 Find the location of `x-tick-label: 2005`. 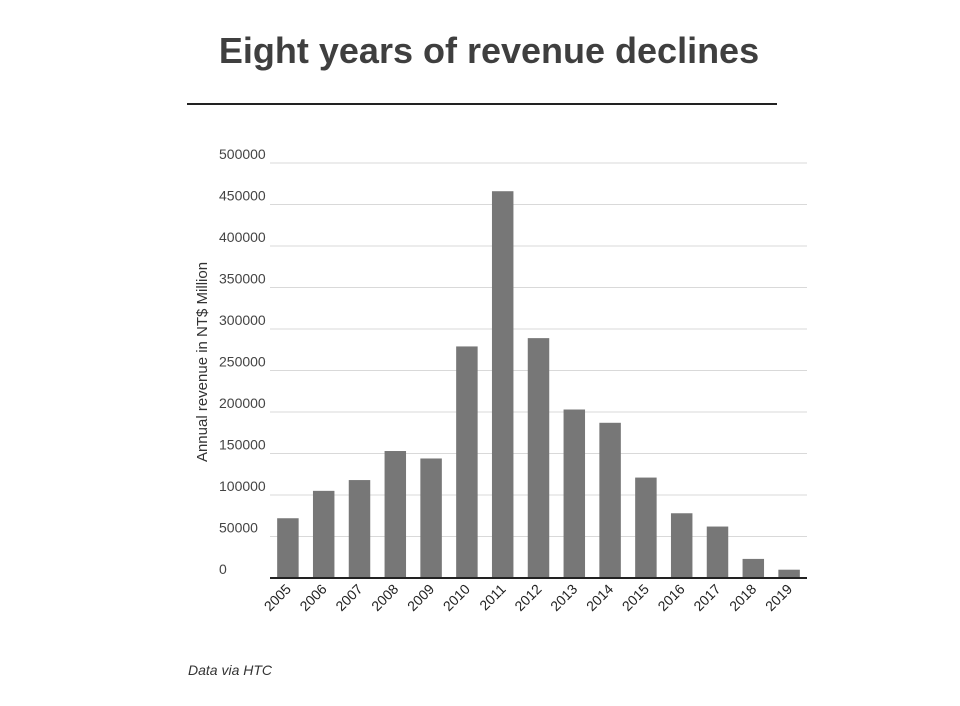

x-tick-label: 2005 is located at coordinates (277, 597).